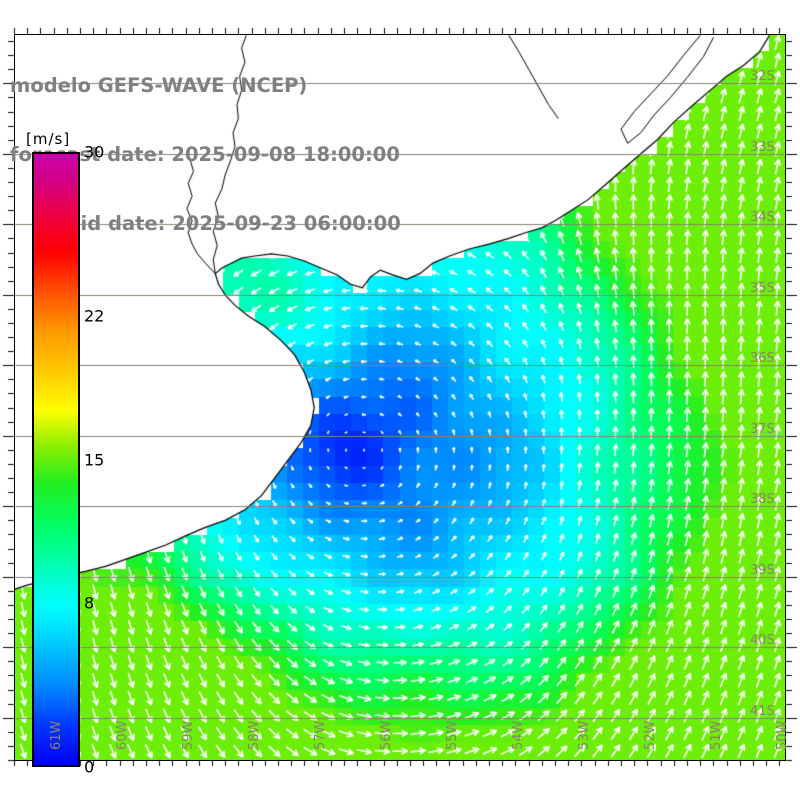 The height and width of the screenshot is (800, 800). I want to click on colorbar, so click(56, 459).